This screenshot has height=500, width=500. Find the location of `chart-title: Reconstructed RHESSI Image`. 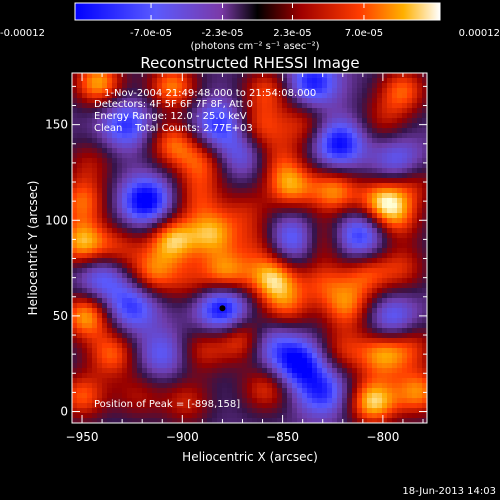

chart-title: Reconstructed RHESSI Image is located at coordinates (249, 63).